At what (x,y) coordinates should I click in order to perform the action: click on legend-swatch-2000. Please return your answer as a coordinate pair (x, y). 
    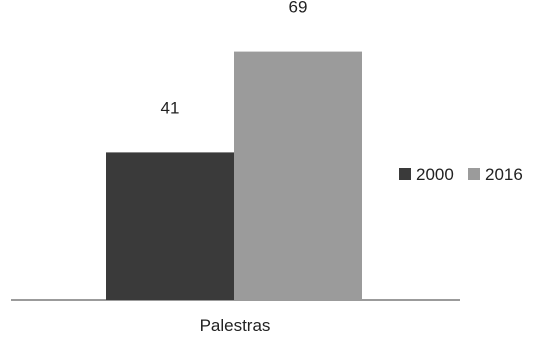
    Looking at the image, I should click on (405, 174).